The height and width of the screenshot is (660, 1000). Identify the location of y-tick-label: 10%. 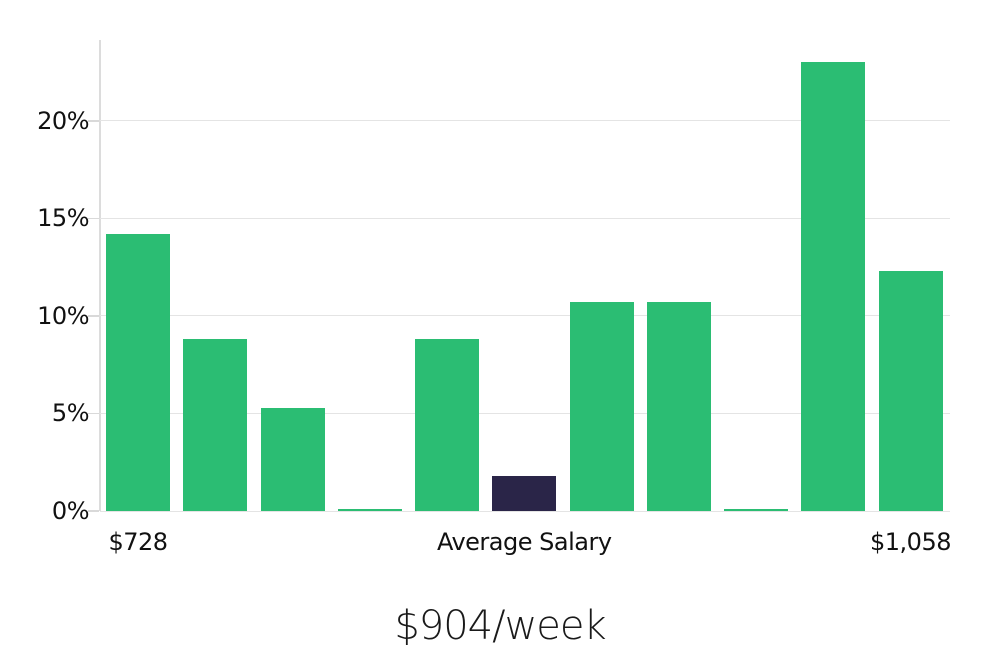
(63, 315).